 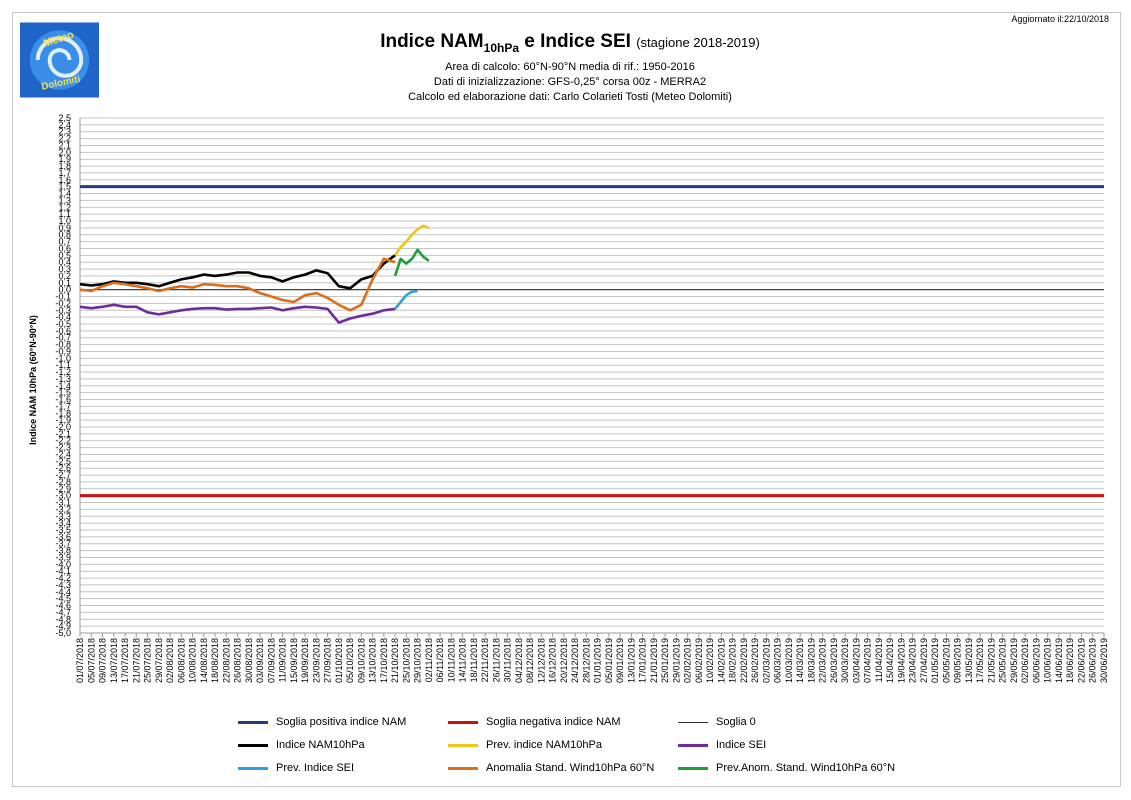 What do you see at coordinates (64, 200) in the screenshot?
I see `y-tick-label: 1,3` at bounding box center [64, 200].